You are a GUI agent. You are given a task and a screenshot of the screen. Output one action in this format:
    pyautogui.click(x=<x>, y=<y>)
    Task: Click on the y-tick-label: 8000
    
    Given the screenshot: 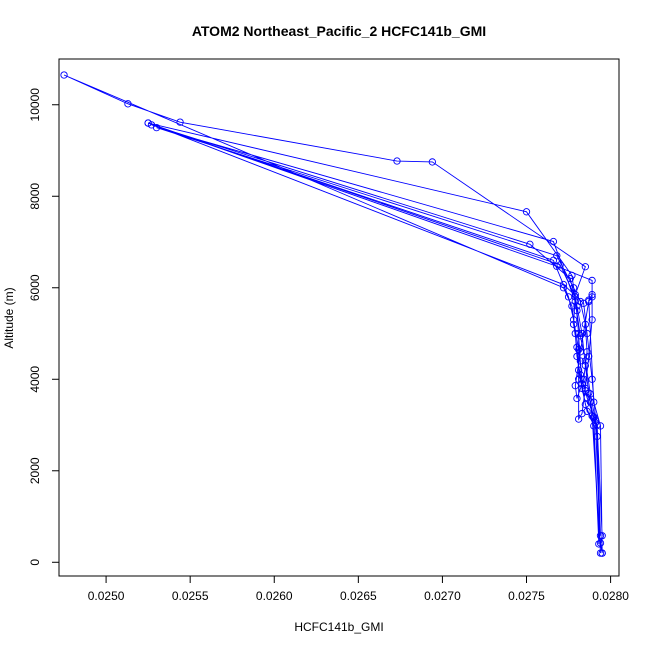 What is the action you would take?
    pyautogui.click(x=35, y=196)
    